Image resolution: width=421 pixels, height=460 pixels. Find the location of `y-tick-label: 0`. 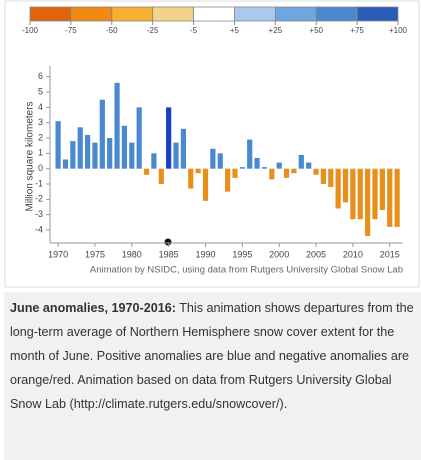

y-tick-label: 0 is located at coordinates (40, 168).